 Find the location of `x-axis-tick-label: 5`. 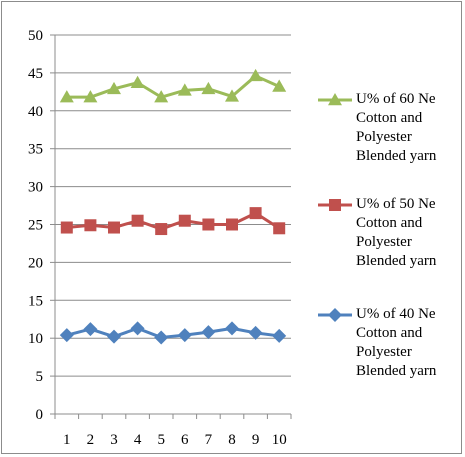

x-axis-tick-label: 5 is located at coordinates (161, 440).